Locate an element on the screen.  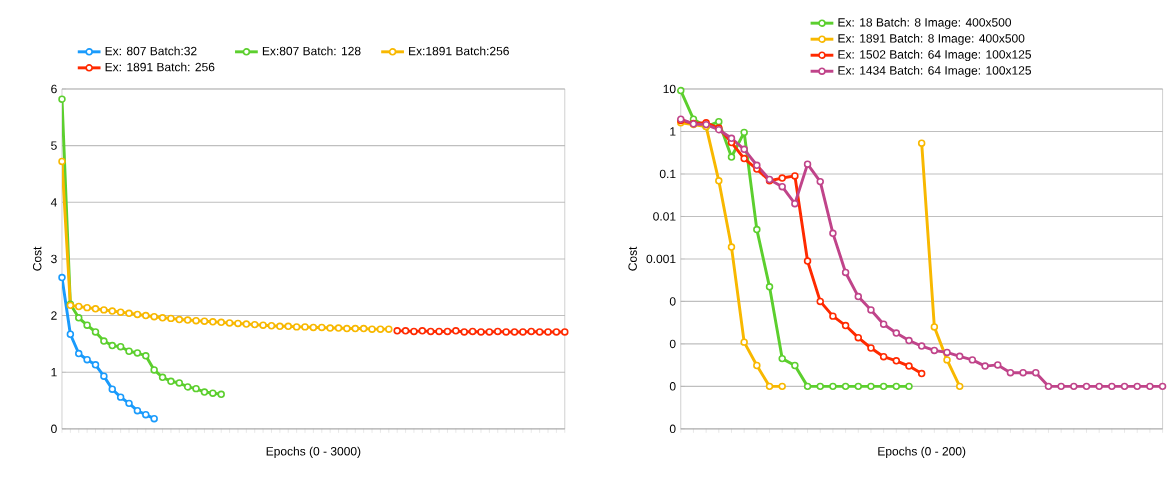
y-tick-label: 6 is located at coordinates (54, 89).